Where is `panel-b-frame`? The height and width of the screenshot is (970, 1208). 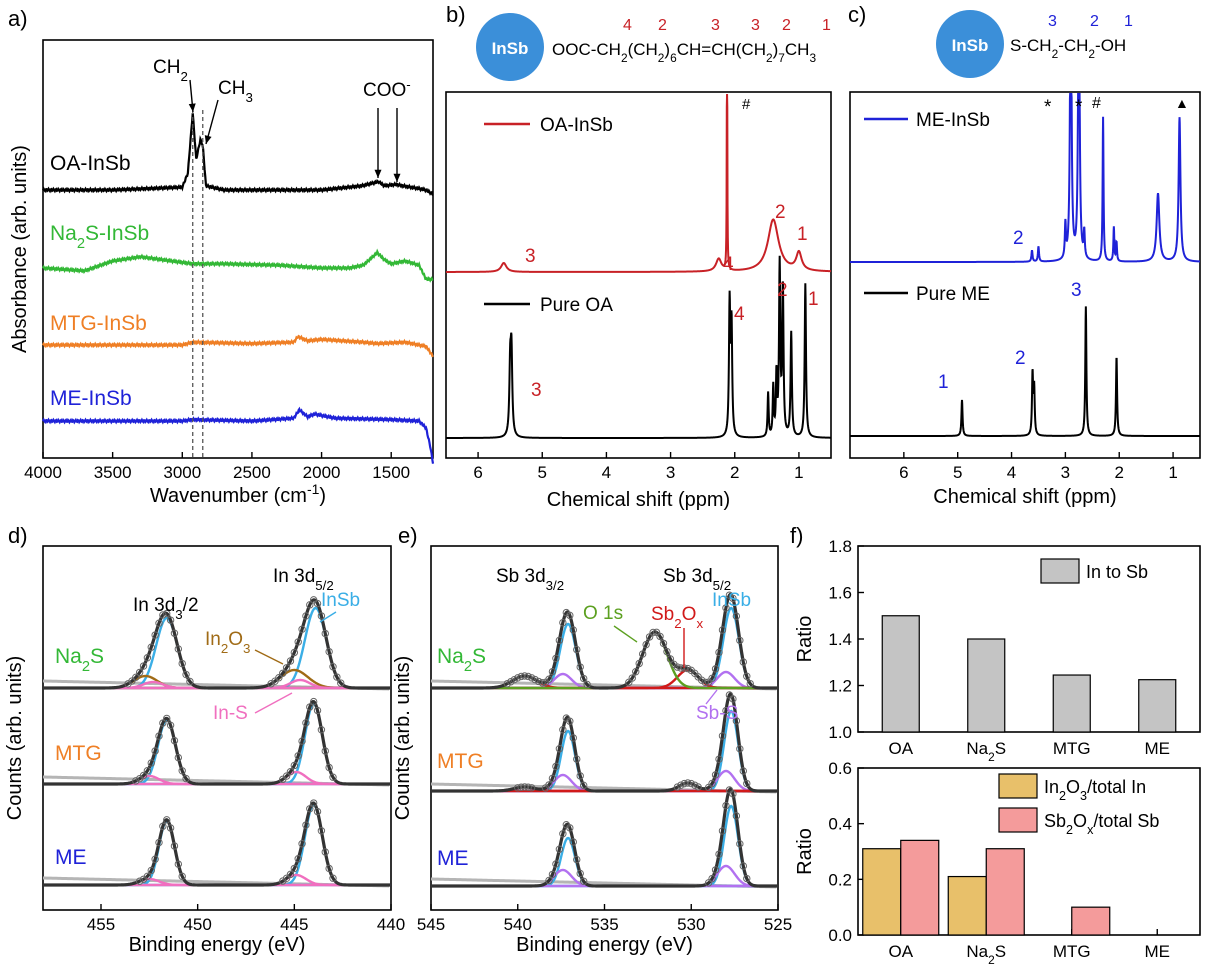 panel-b-frame is located at coordinates (638, 275).